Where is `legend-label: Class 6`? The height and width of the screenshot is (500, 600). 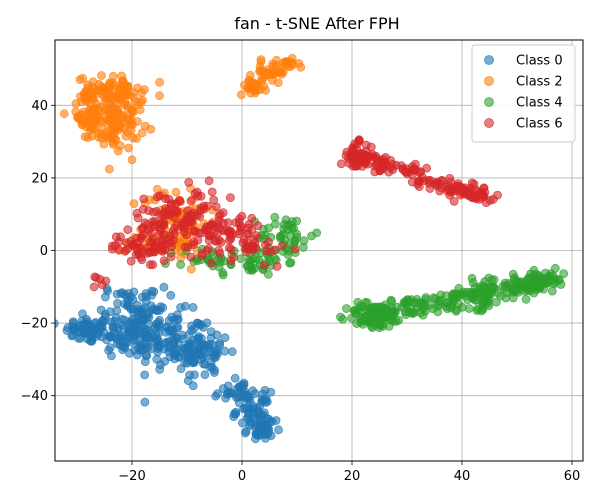
legend-label: Class 6 is located at coordinates (539, 124).